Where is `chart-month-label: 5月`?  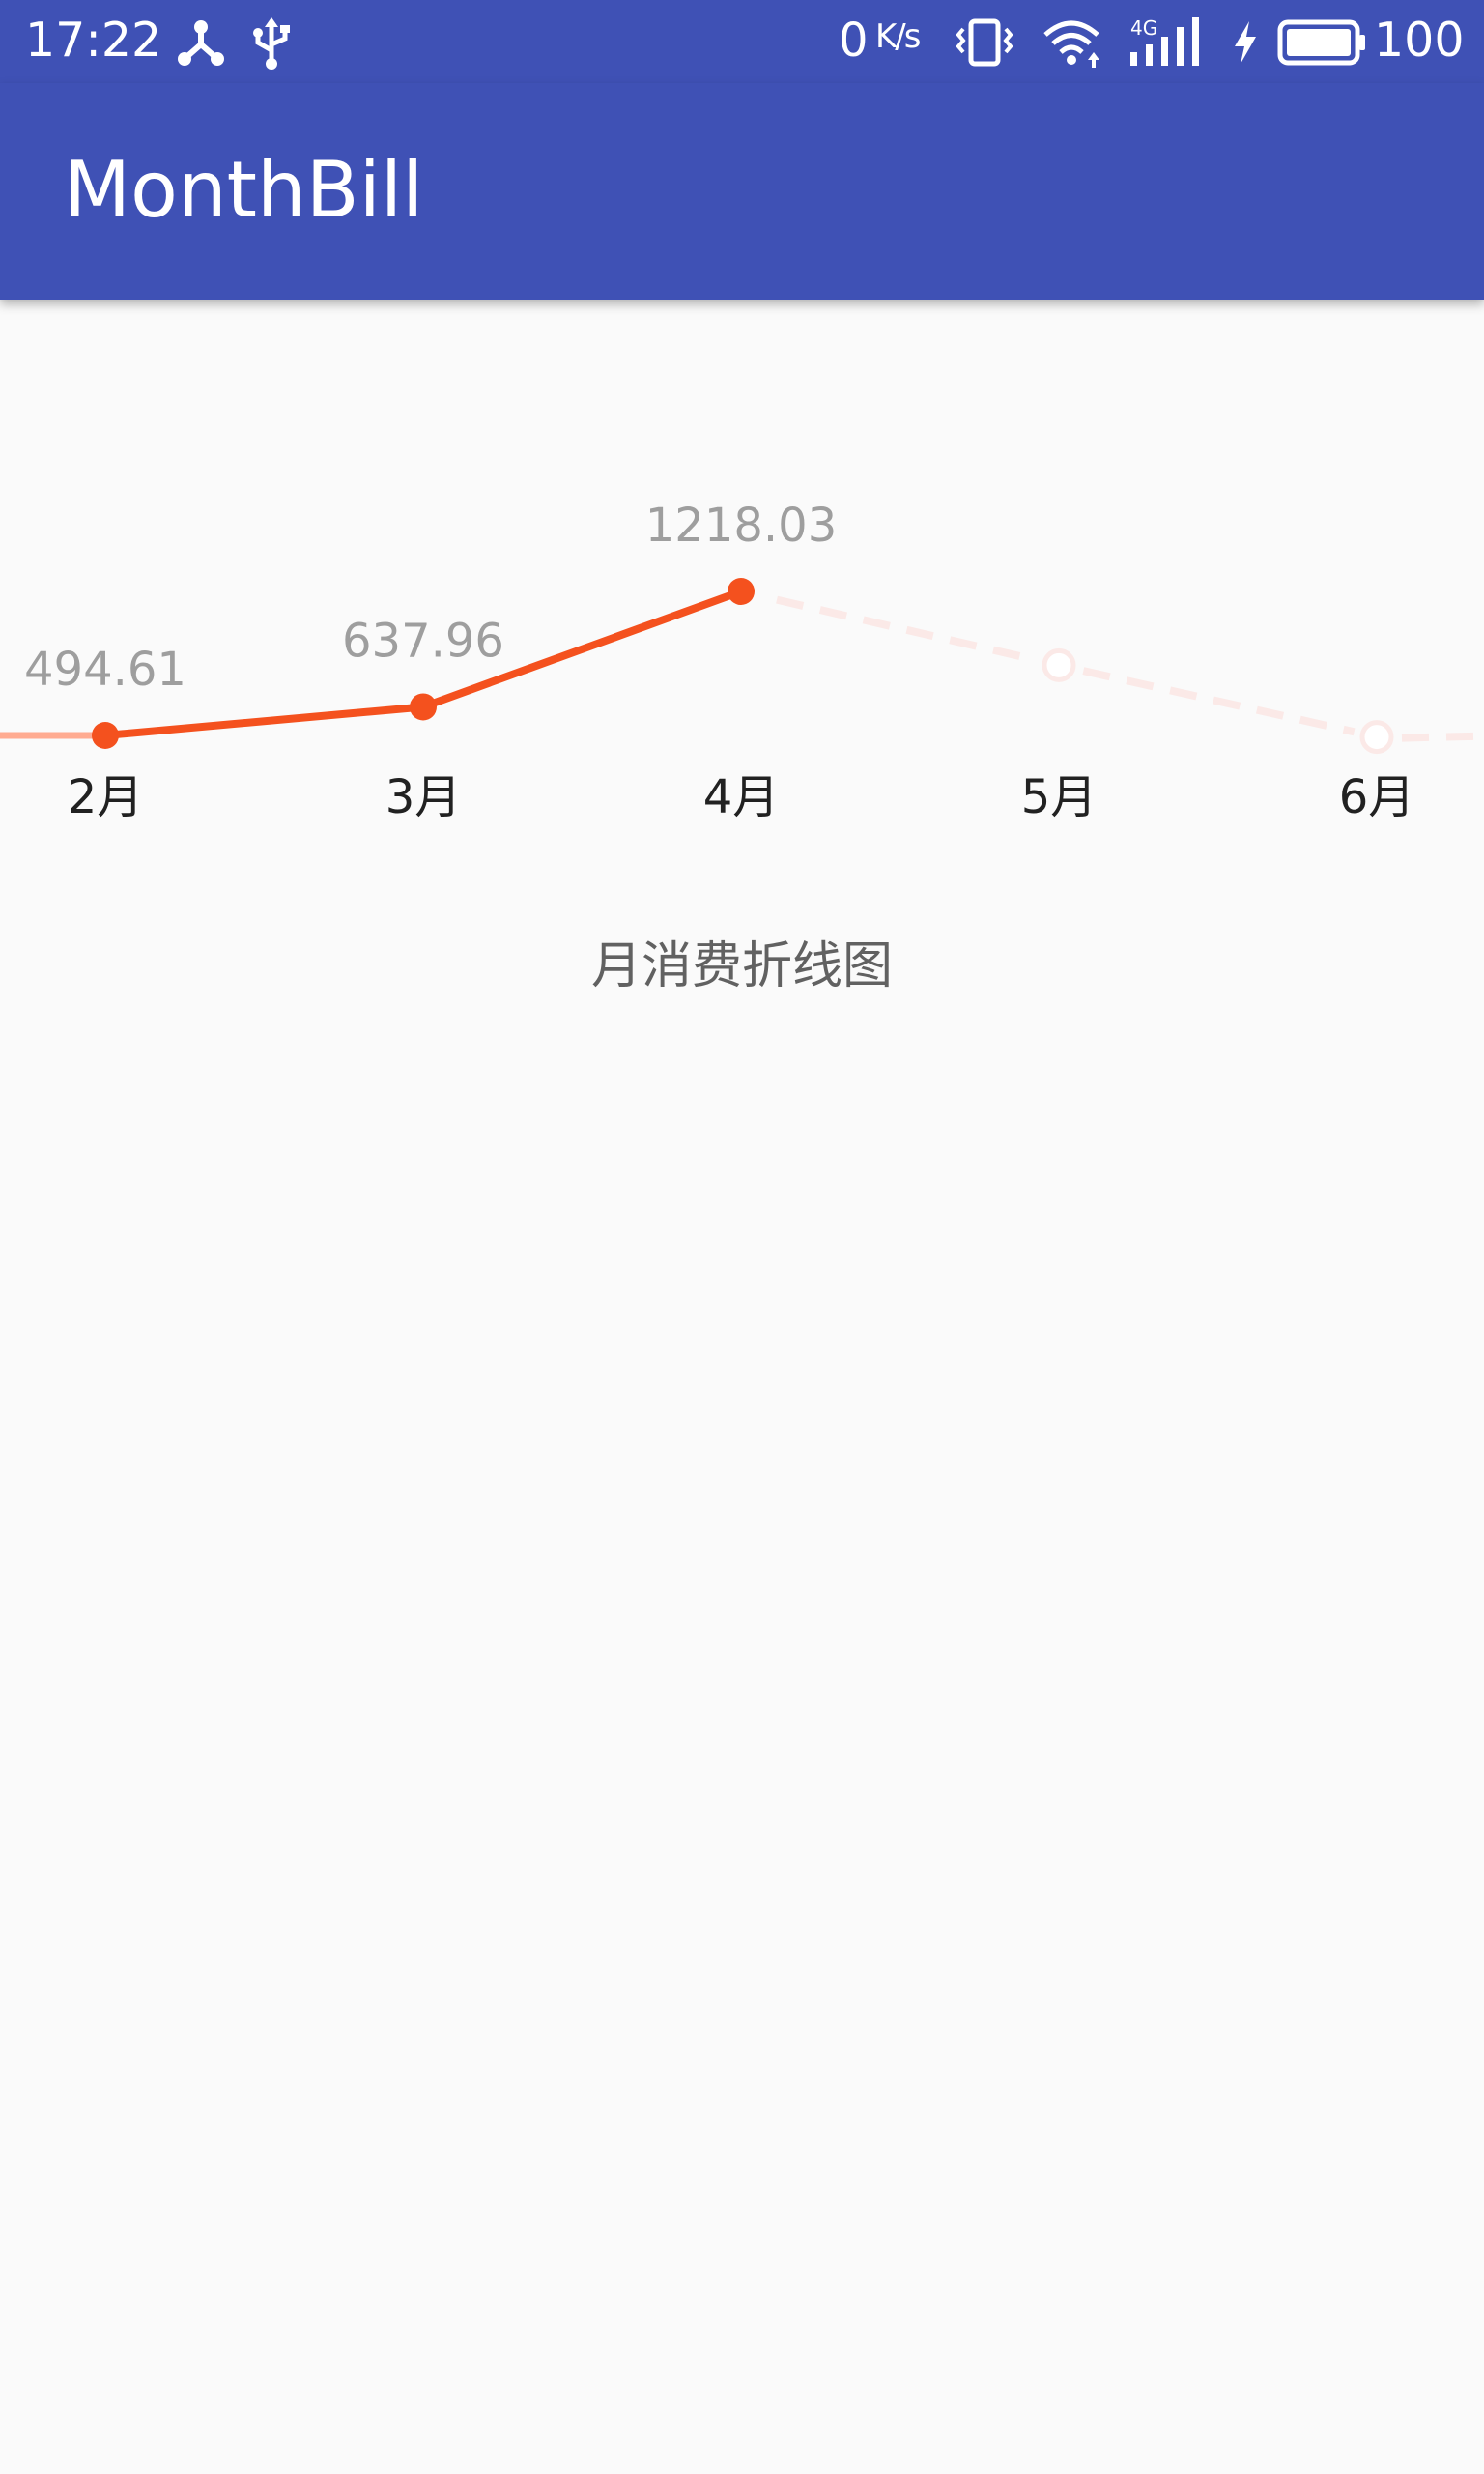 chart-month-label: 5月 is located at coordinates (1059, 797).